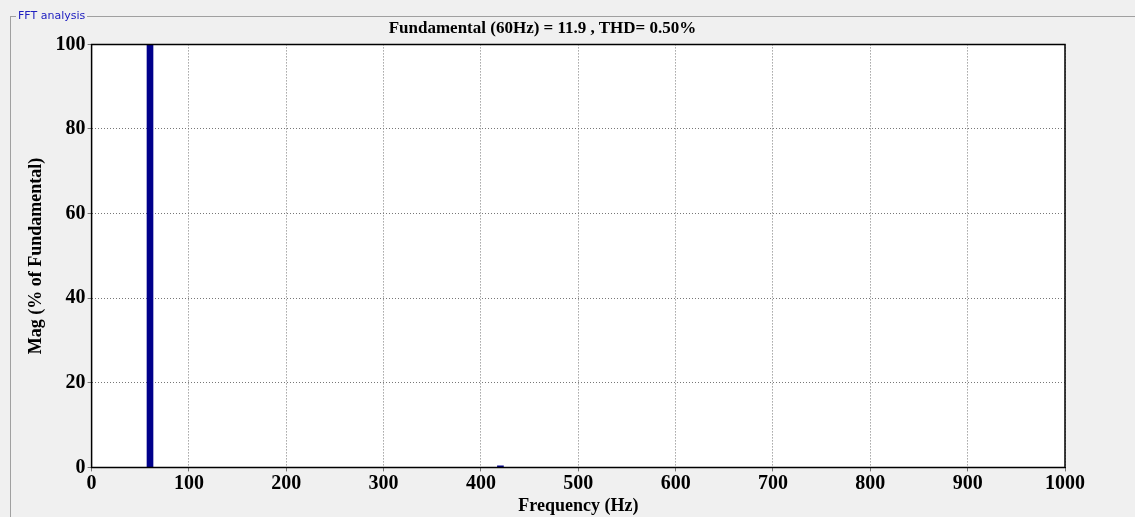 Image resolution: width=1135 pixels, height=517 pixels. I want to click on y-tick-label: 40, so click(75, 296).